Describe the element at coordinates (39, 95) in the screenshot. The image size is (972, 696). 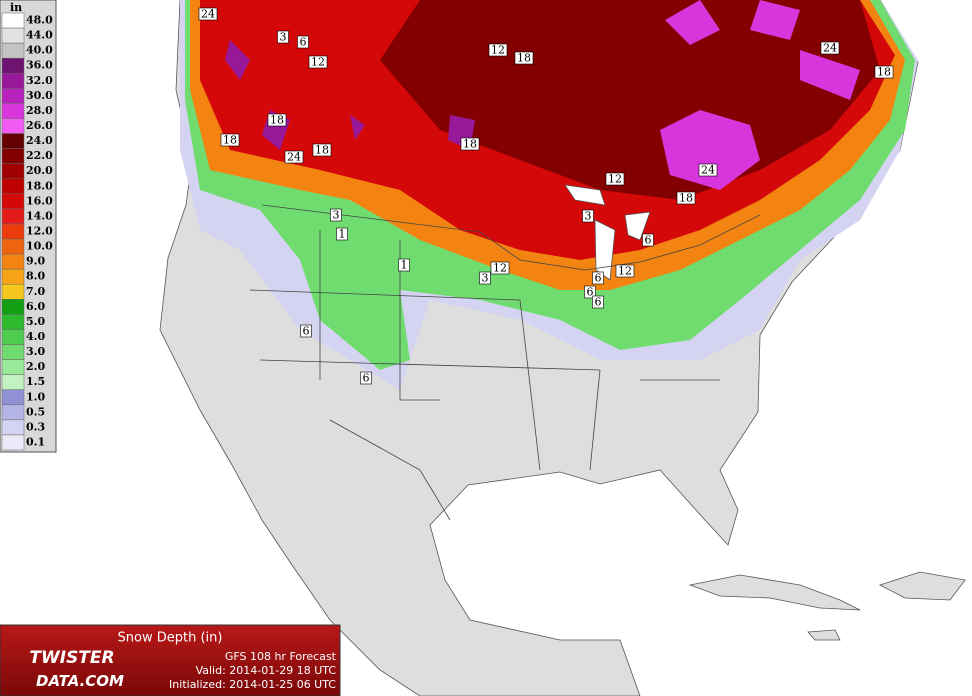
I see `legend-label: 30.0` at that location.